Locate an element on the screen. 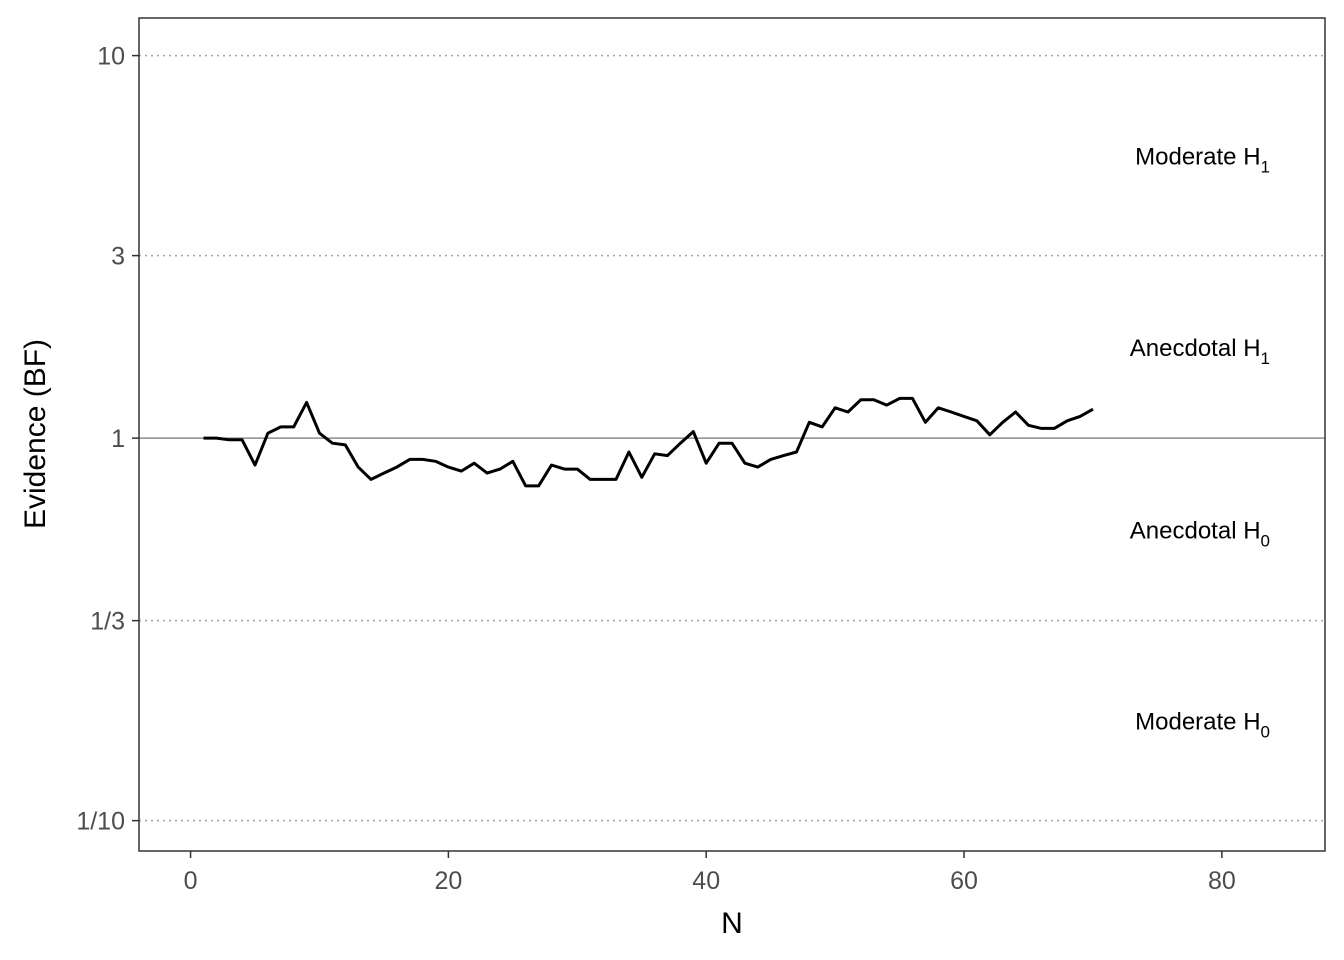 This screenshot has width=1344, height=960. x-axis: 0 20 40 60 80 is located at coordinates (710, 873).